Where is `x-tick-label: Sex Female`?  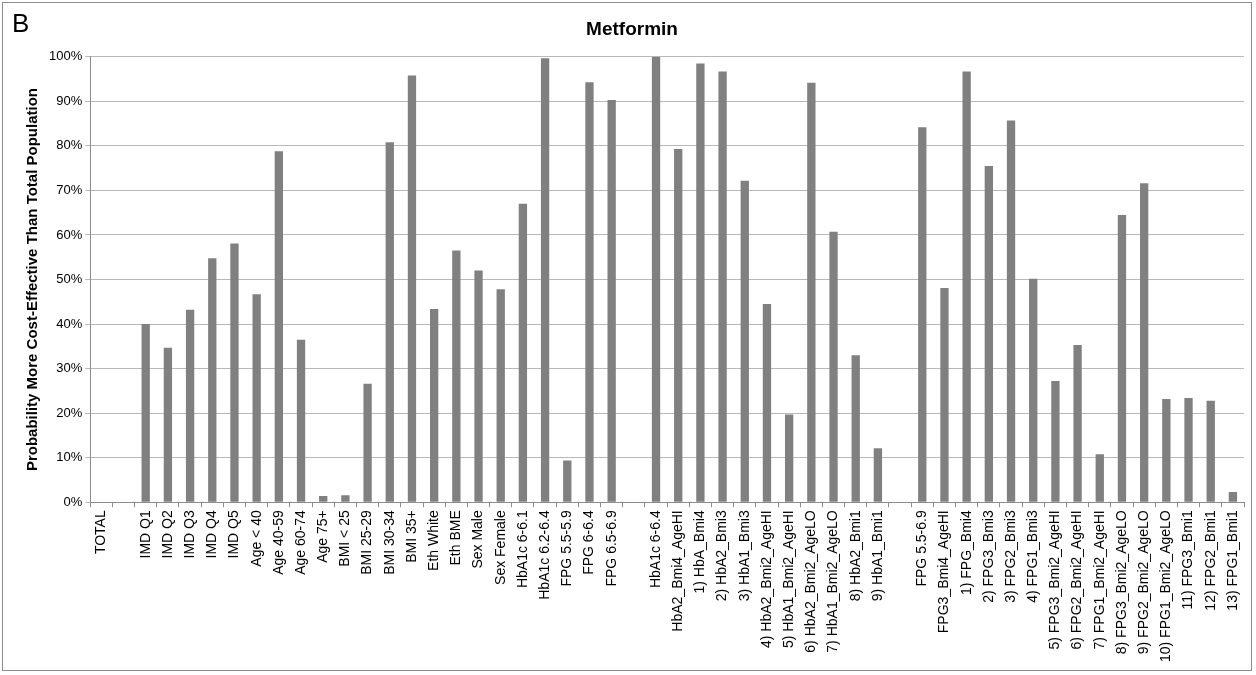 x-tick-label: Sex Female is located at coordinates (499, 547).